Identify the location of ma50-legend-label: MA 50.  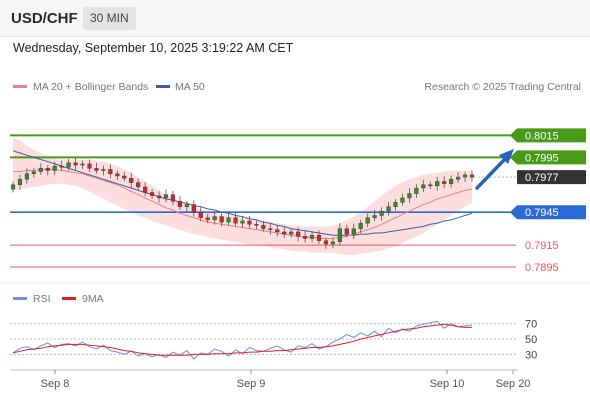
(190, 87).